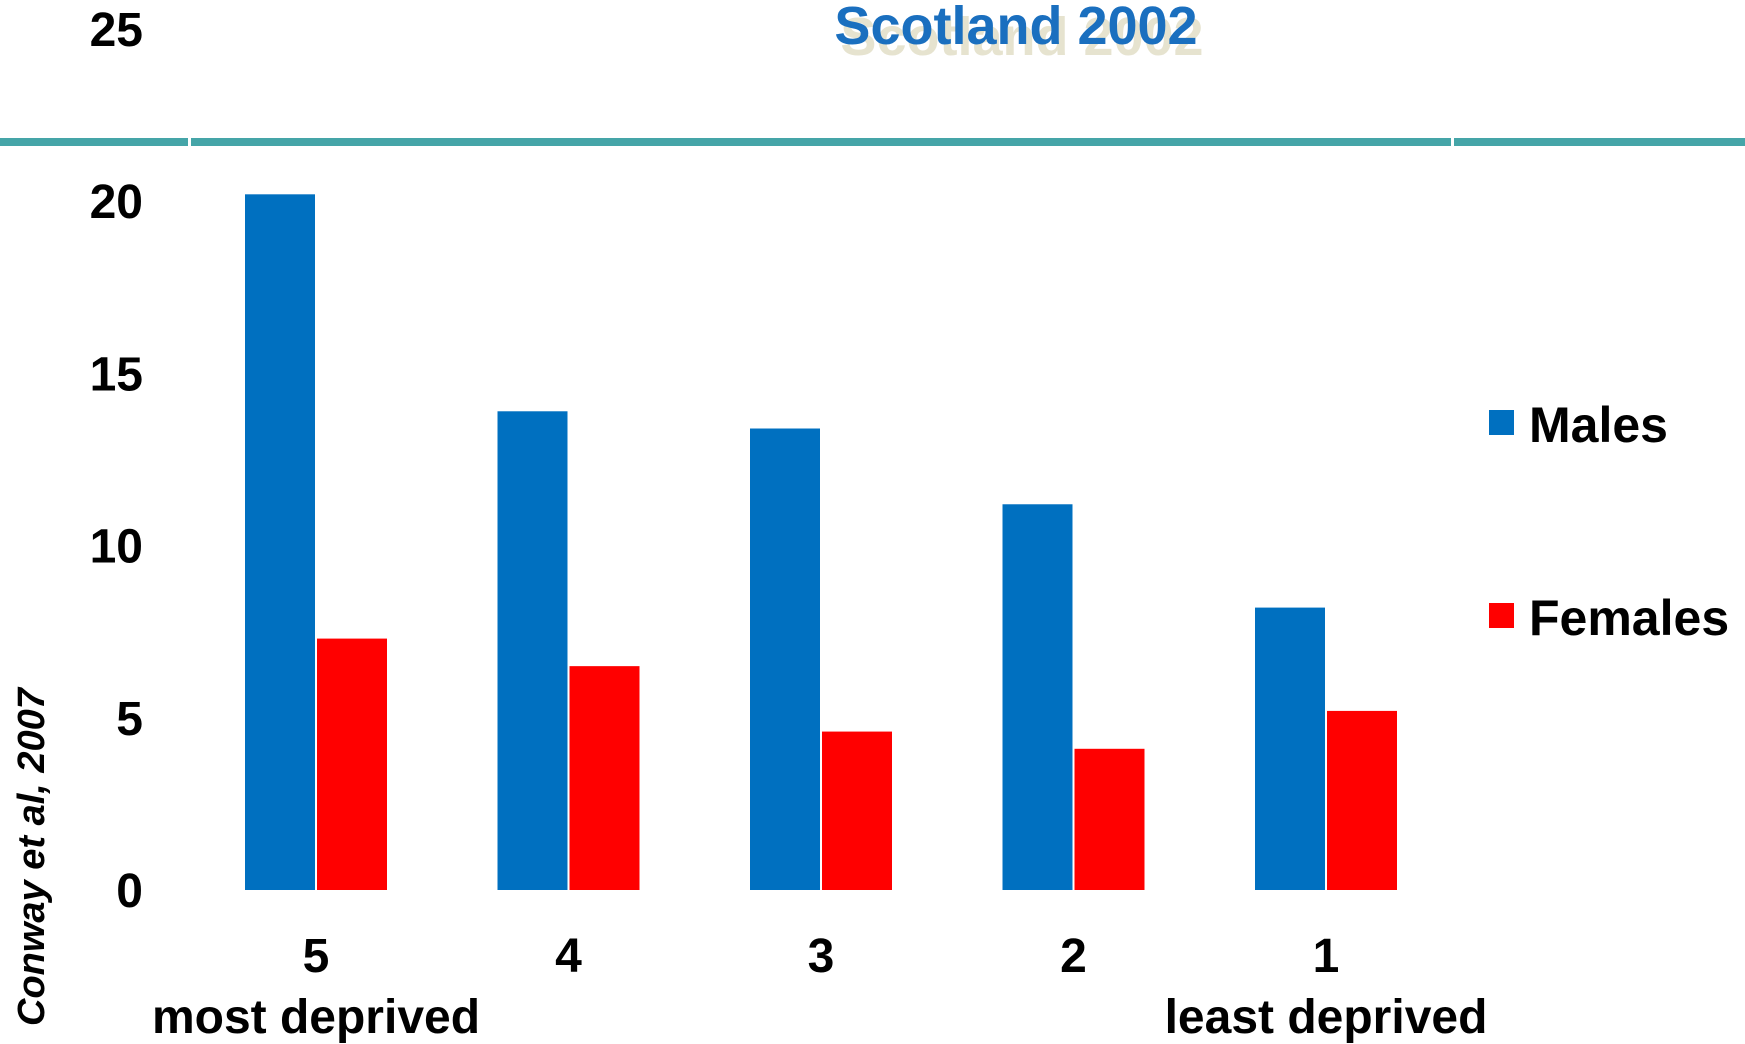  What do you see at coordinates (116, 374) in the screenshot?
I see `y-tick-label: 15` at bounding box center [116, 374].